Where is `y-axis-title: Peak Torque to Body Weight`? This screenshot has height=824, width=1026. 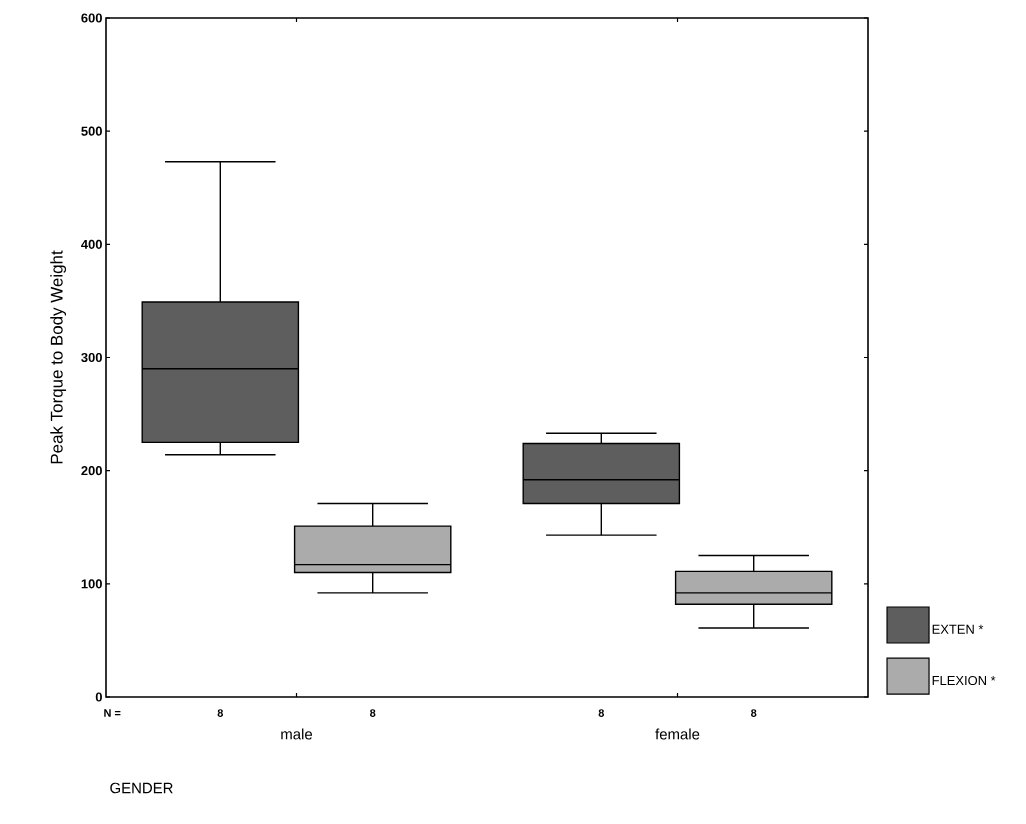
y-axis-title: Peak Torque to Body Weight is located at coordinates (58, 357).